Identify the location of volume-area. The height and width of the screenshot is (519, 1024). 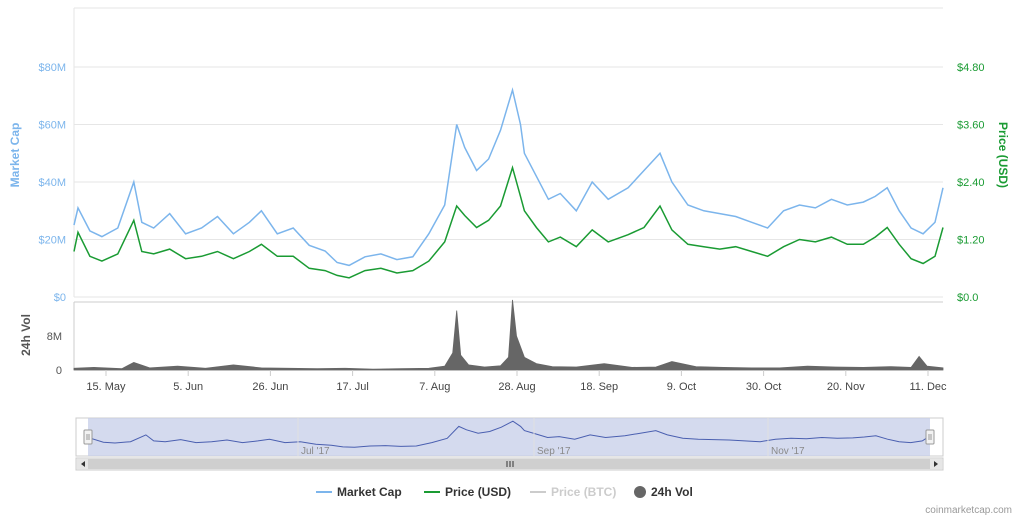
(508, 335).